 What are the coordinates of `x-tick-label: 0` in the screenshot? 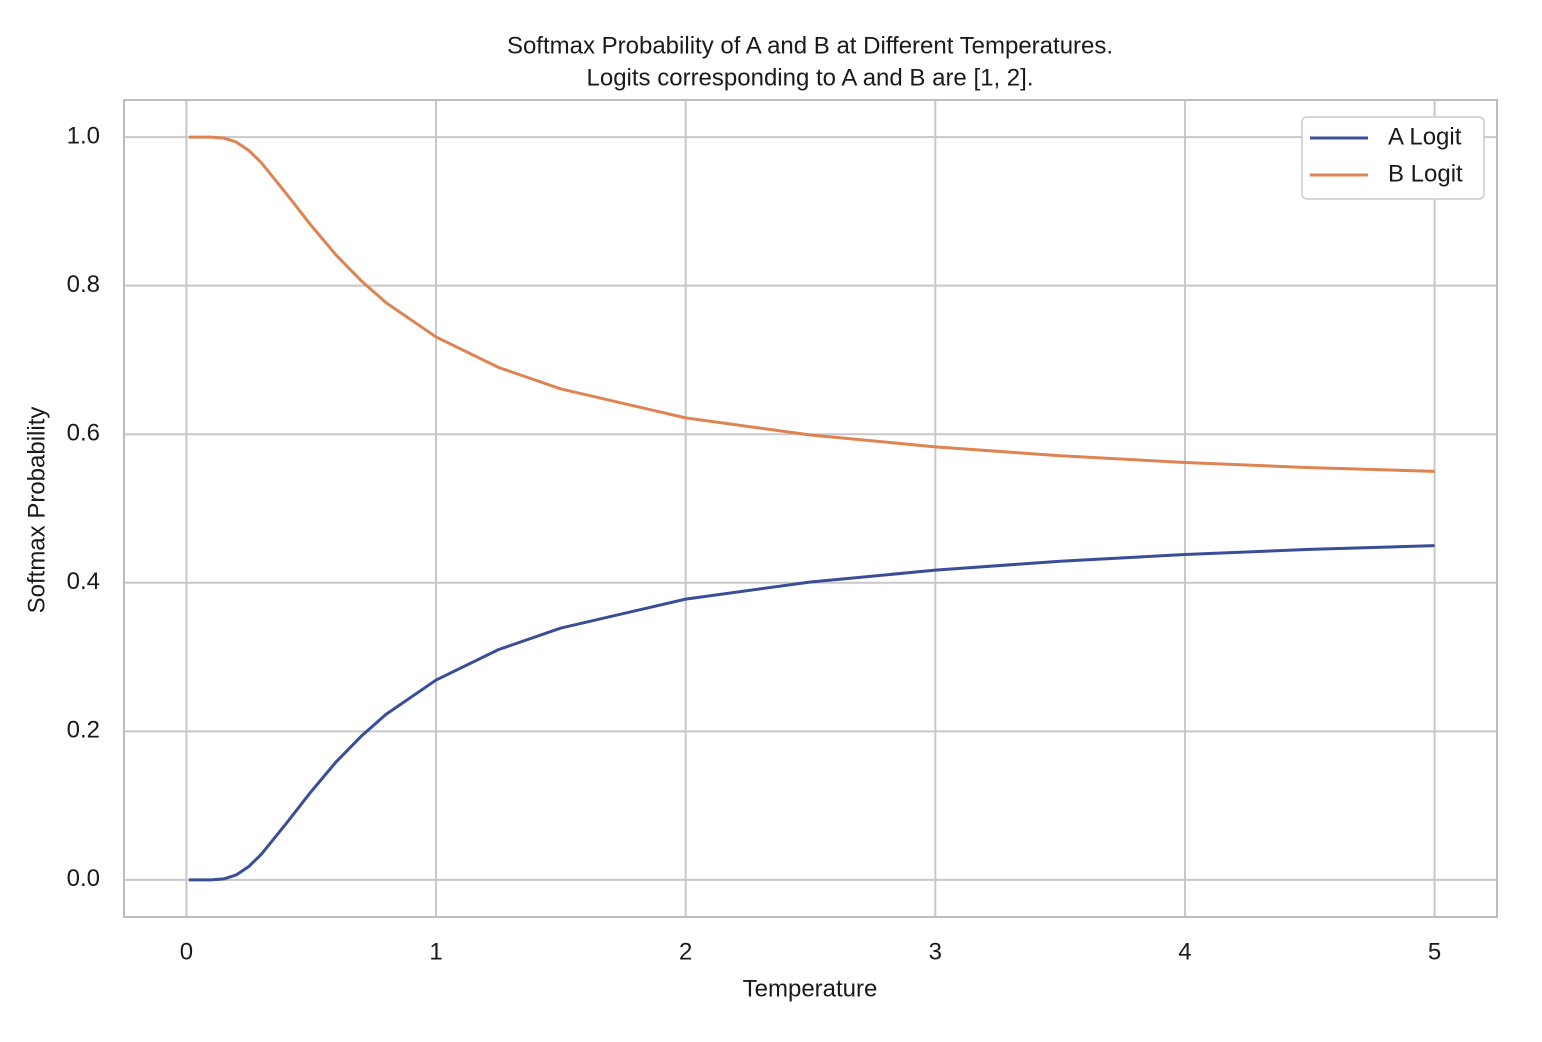 It's located at (186, 951).